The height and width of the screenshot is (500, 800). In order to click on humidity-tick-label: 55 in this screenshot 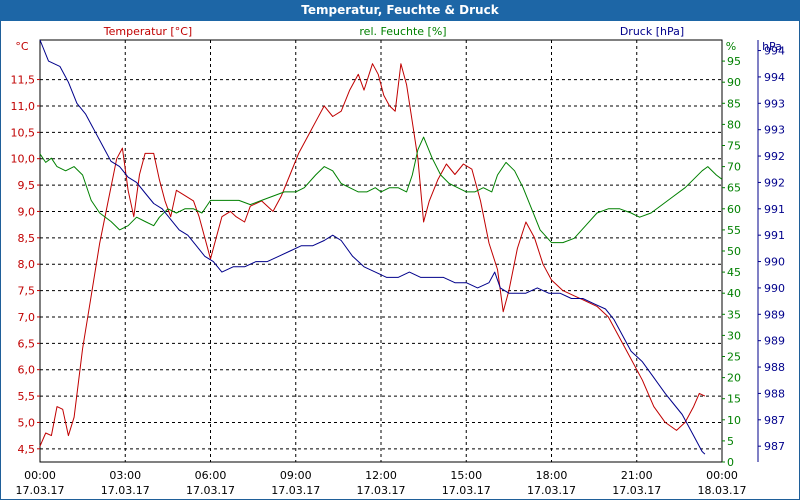, I will do `click(734, 230)`.